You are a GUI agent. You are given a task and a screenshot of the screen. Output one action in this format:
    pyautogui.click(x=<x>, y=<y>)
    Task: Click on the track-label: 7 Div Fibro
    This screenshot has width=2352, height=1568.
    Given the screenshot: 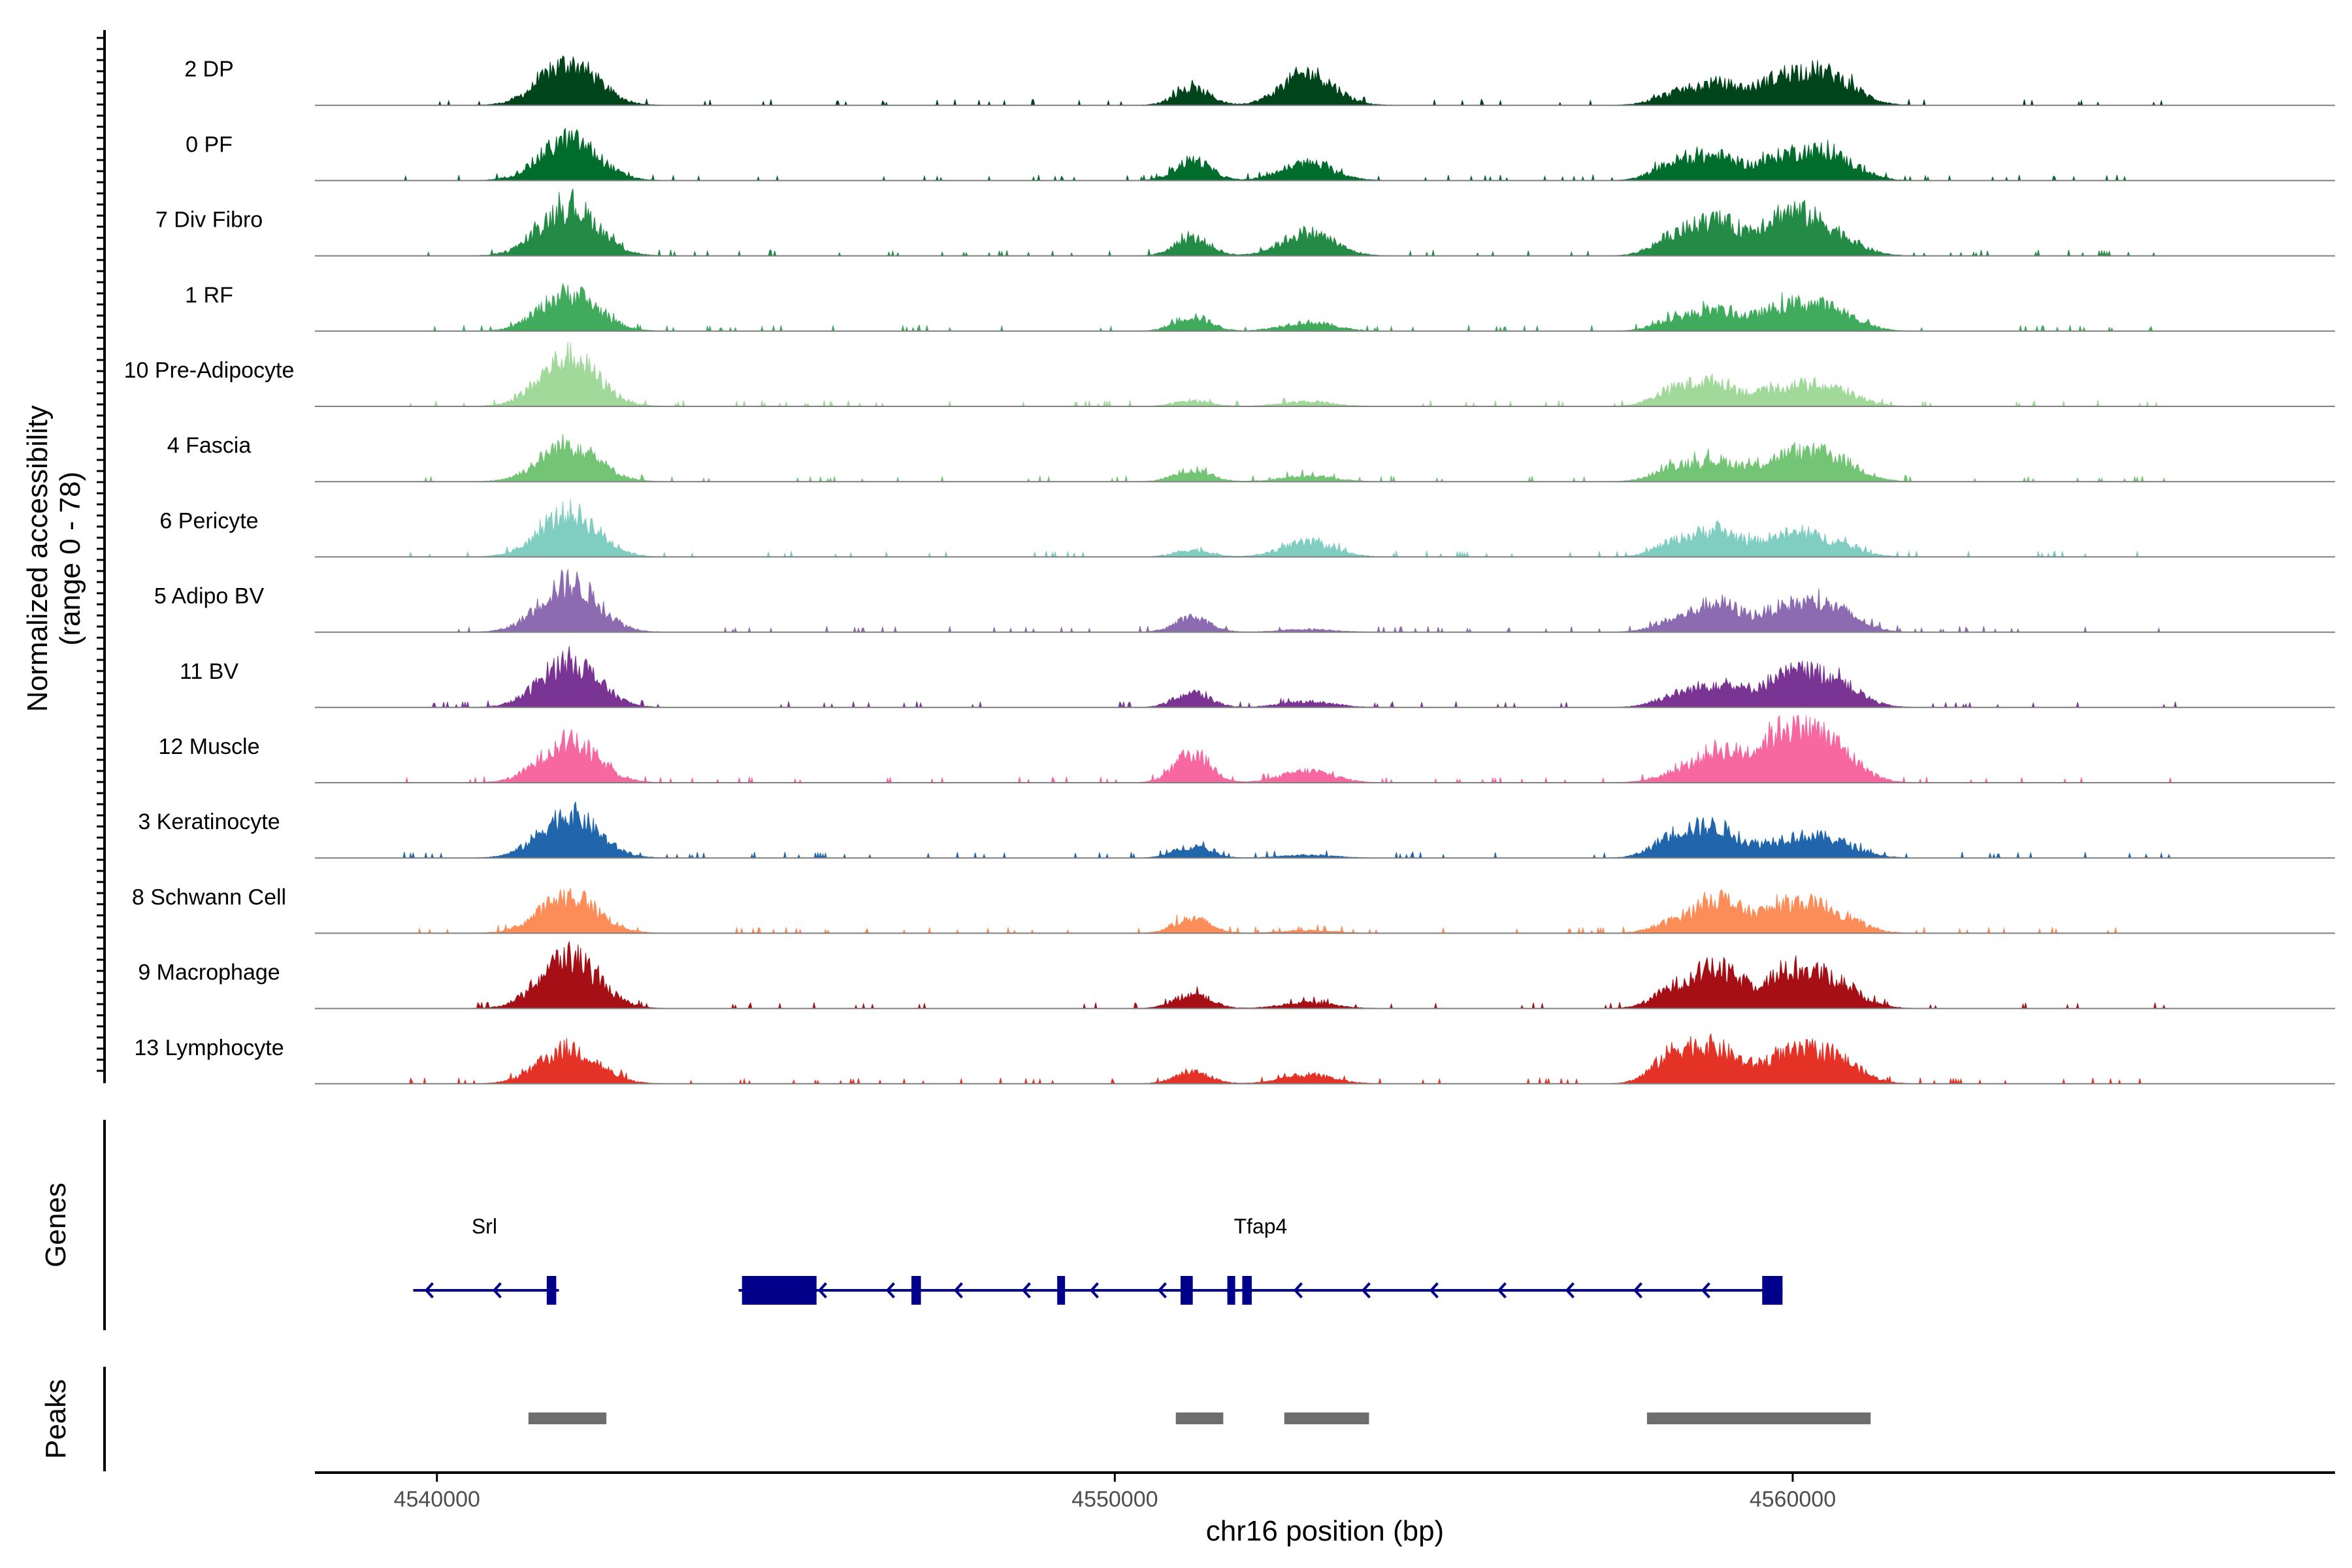 What is the action you would take?
    pyautogui.click(x=209, y=220)
    